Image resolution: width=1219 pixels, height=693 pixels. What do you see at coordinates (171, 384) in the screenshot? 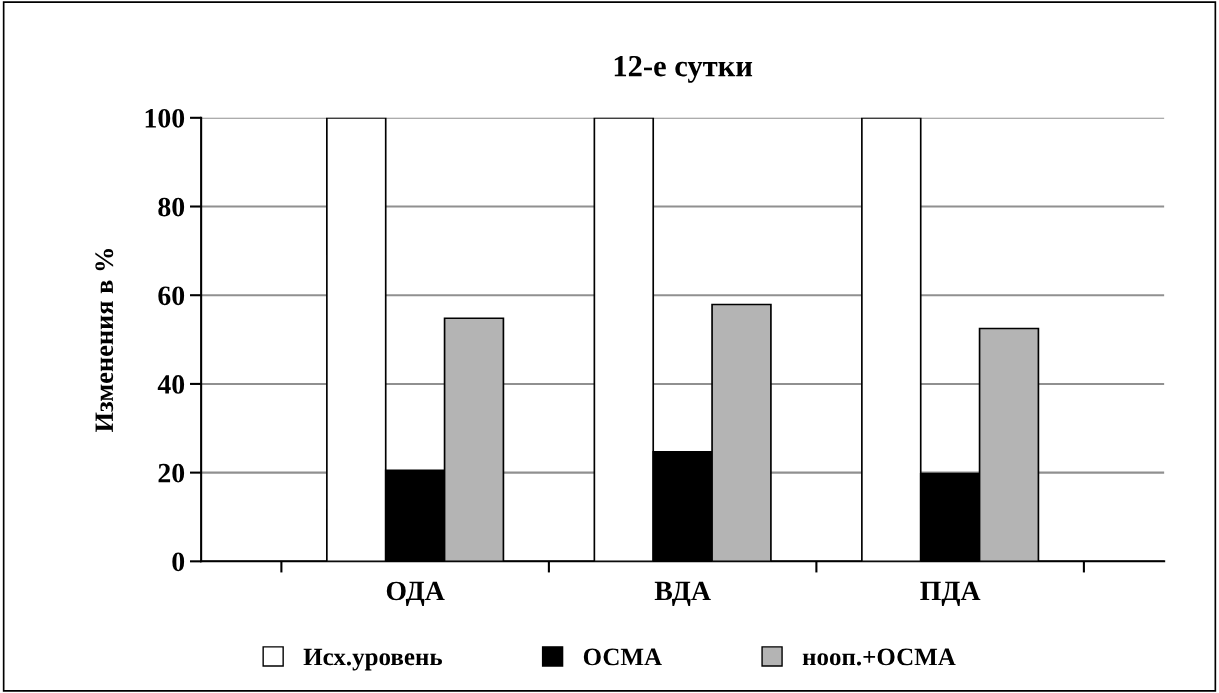
I see `y-tick-label: 40` at bounding box center [171, 384].